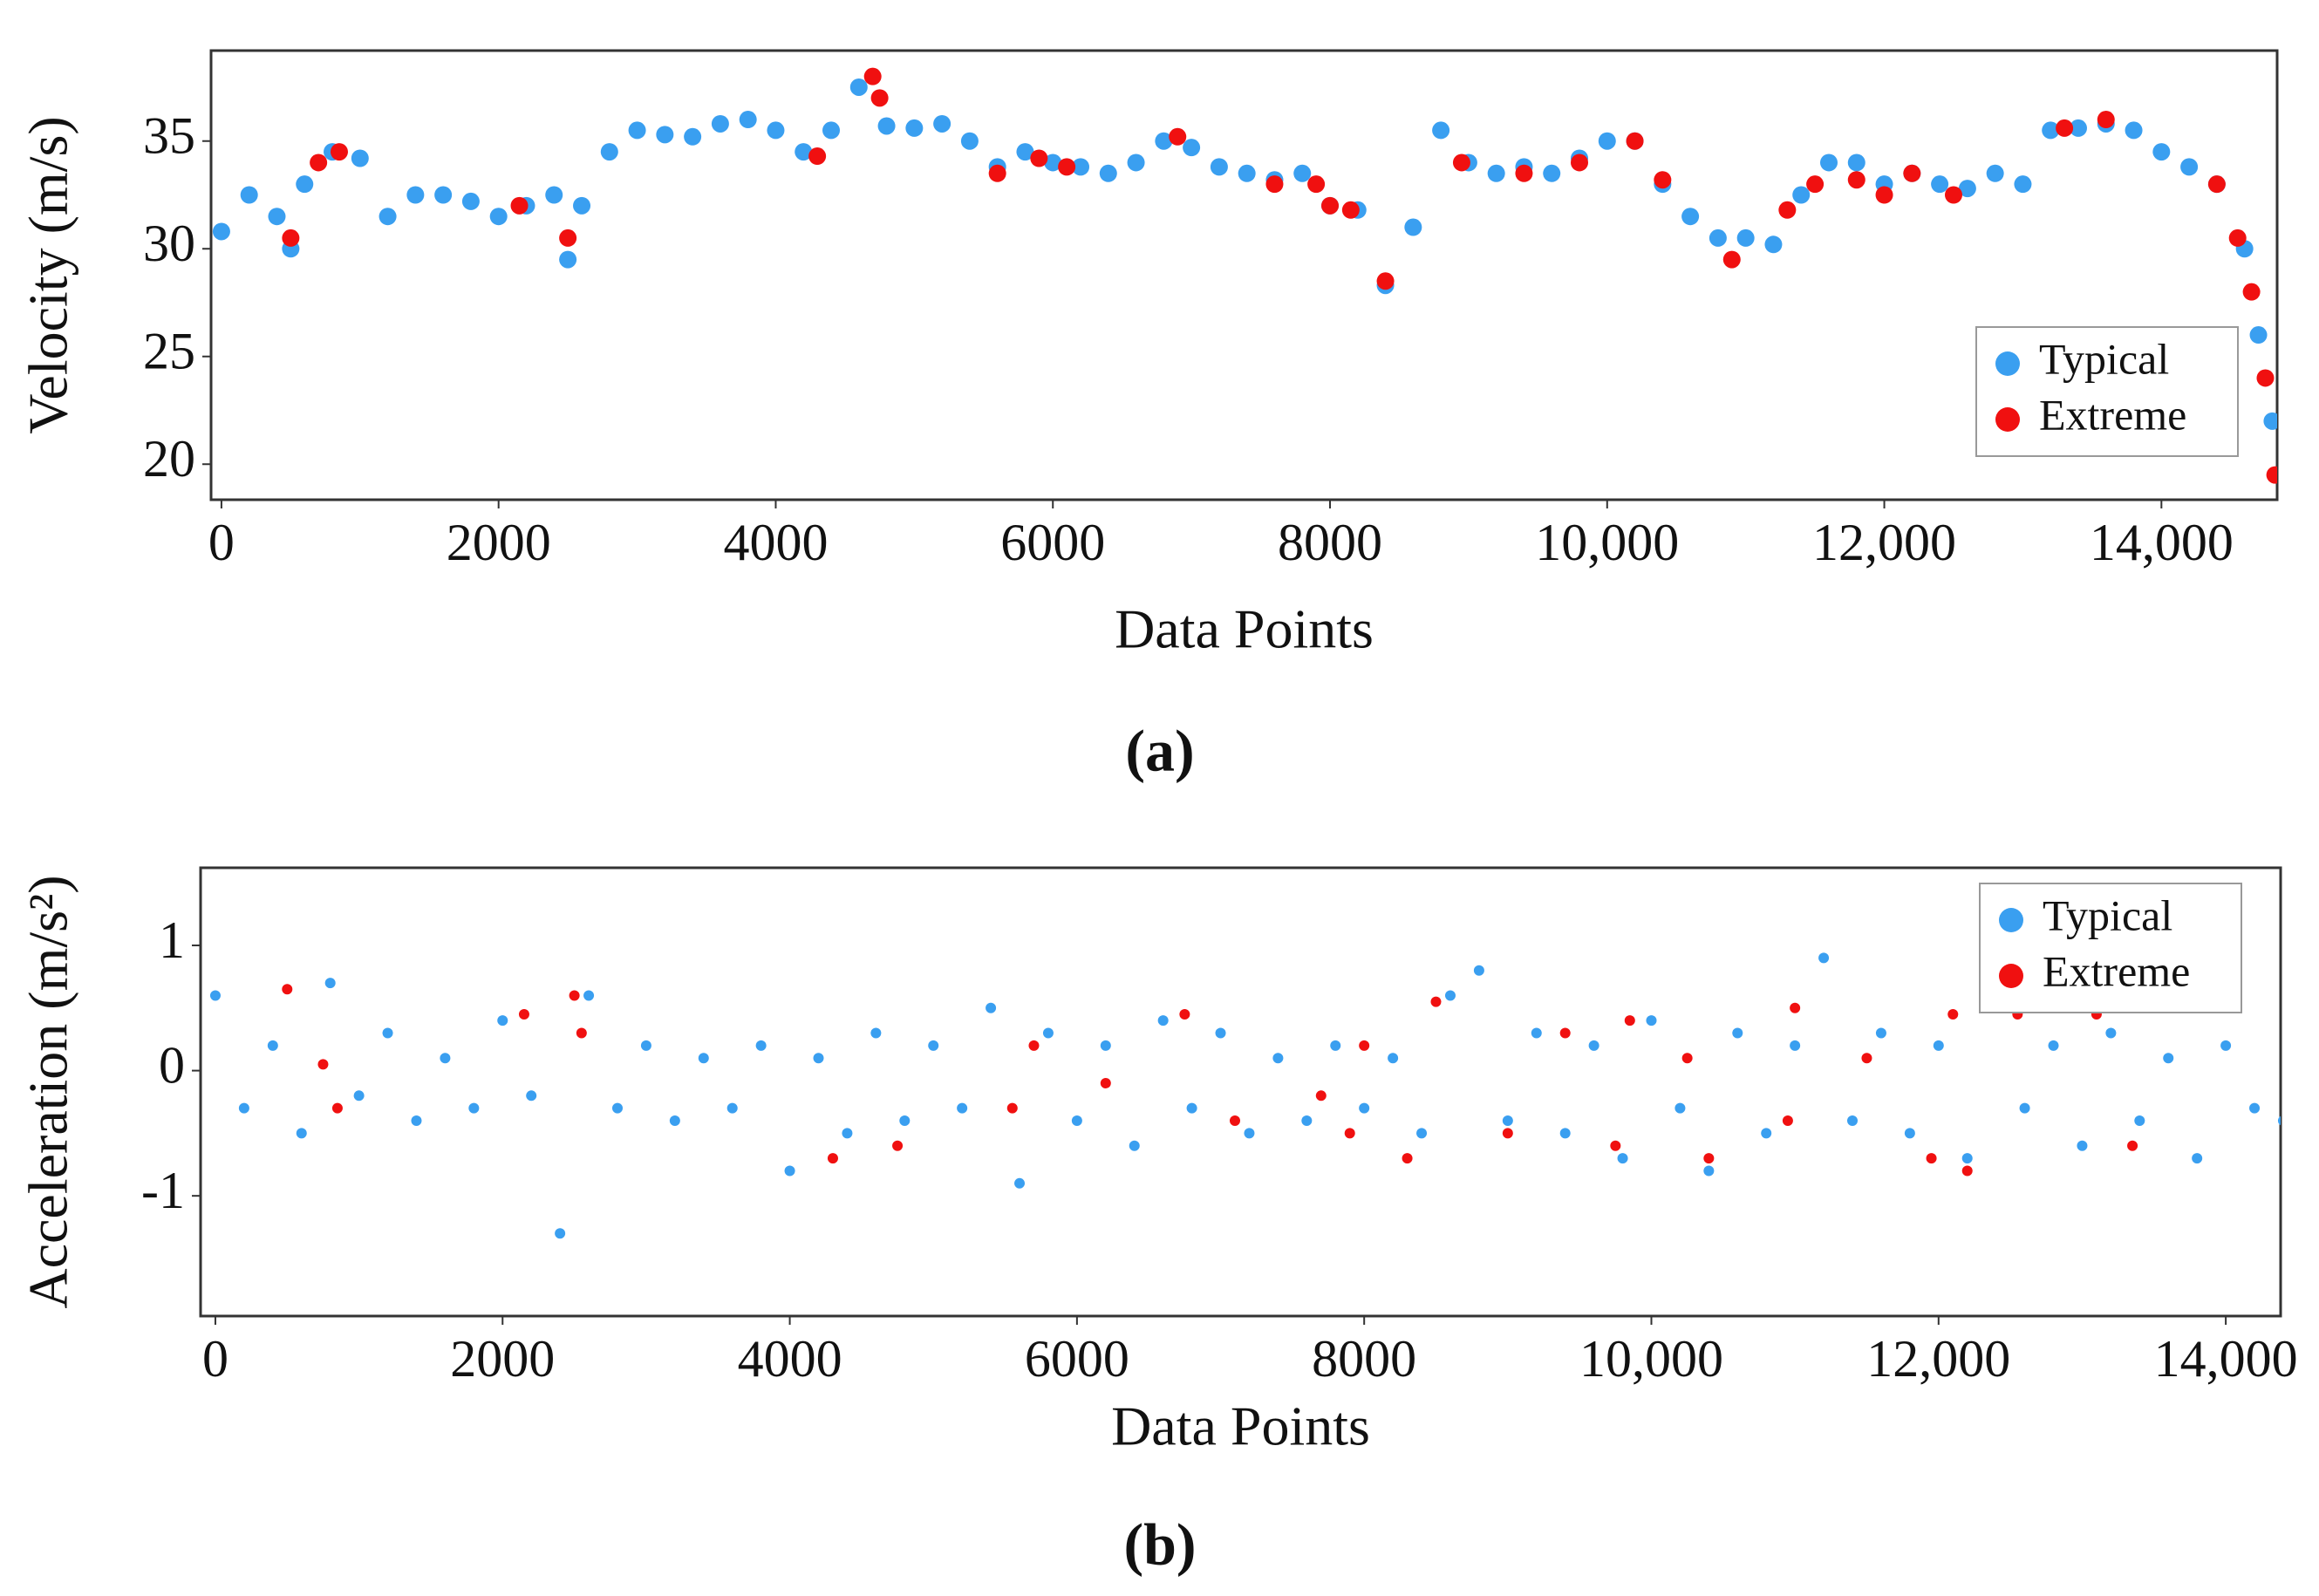 The image size is (2319, 1596). What do you see at coordinates (502, 1359) in the screenshot?
I see `x-tick-label: 2000` at bounding box center [502, 1359].